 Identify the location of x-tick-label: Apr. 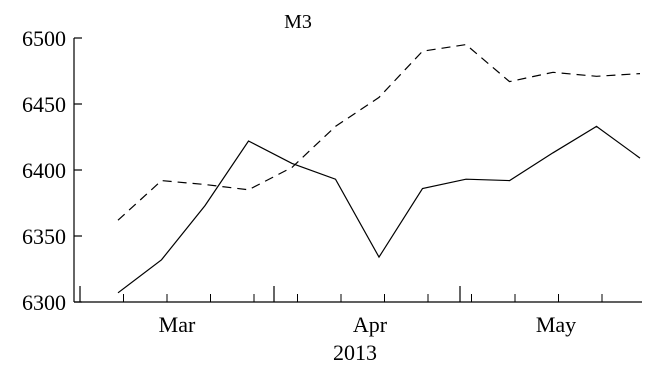
(370, 324).